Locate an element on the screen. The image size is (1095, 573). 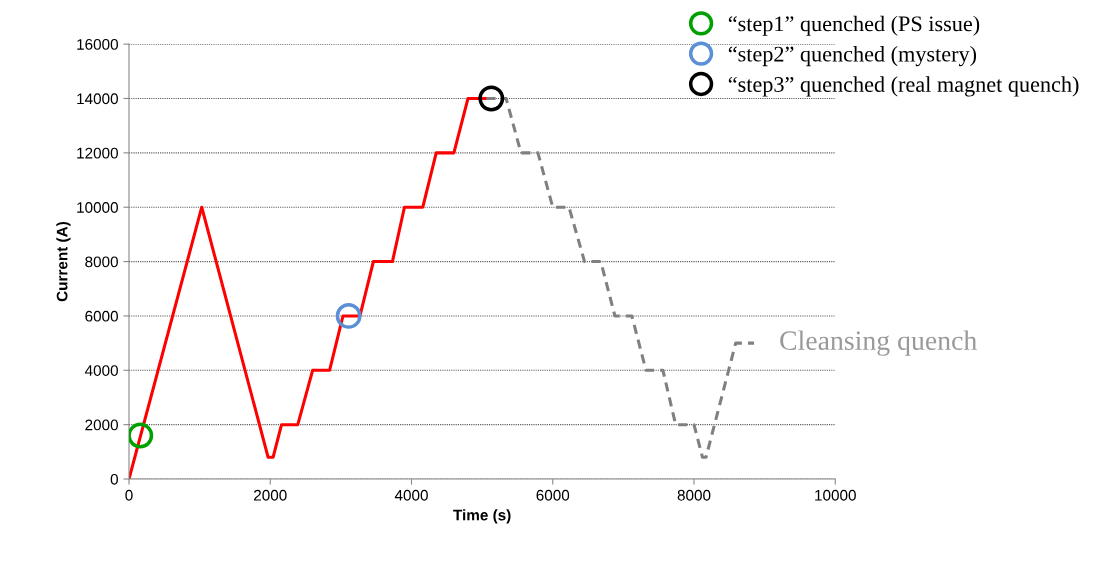
y-tick-label: 12000 is located at coordinates (97, 153).